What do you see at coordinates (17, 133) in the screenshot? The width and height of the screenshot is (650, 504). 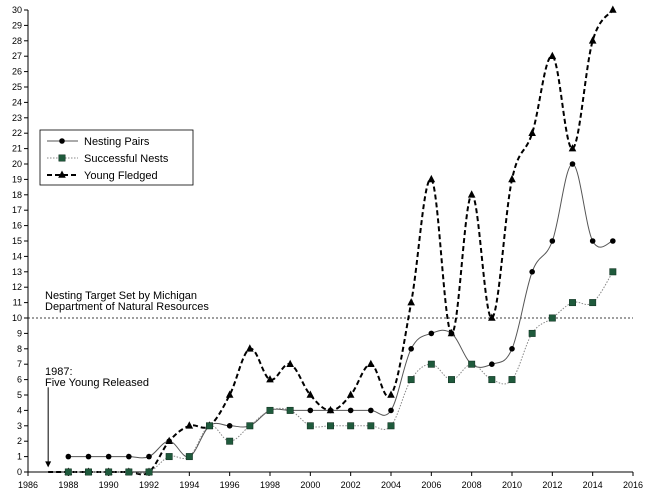 I see `y-tick-label: 22` at bounding box center [17, 133].